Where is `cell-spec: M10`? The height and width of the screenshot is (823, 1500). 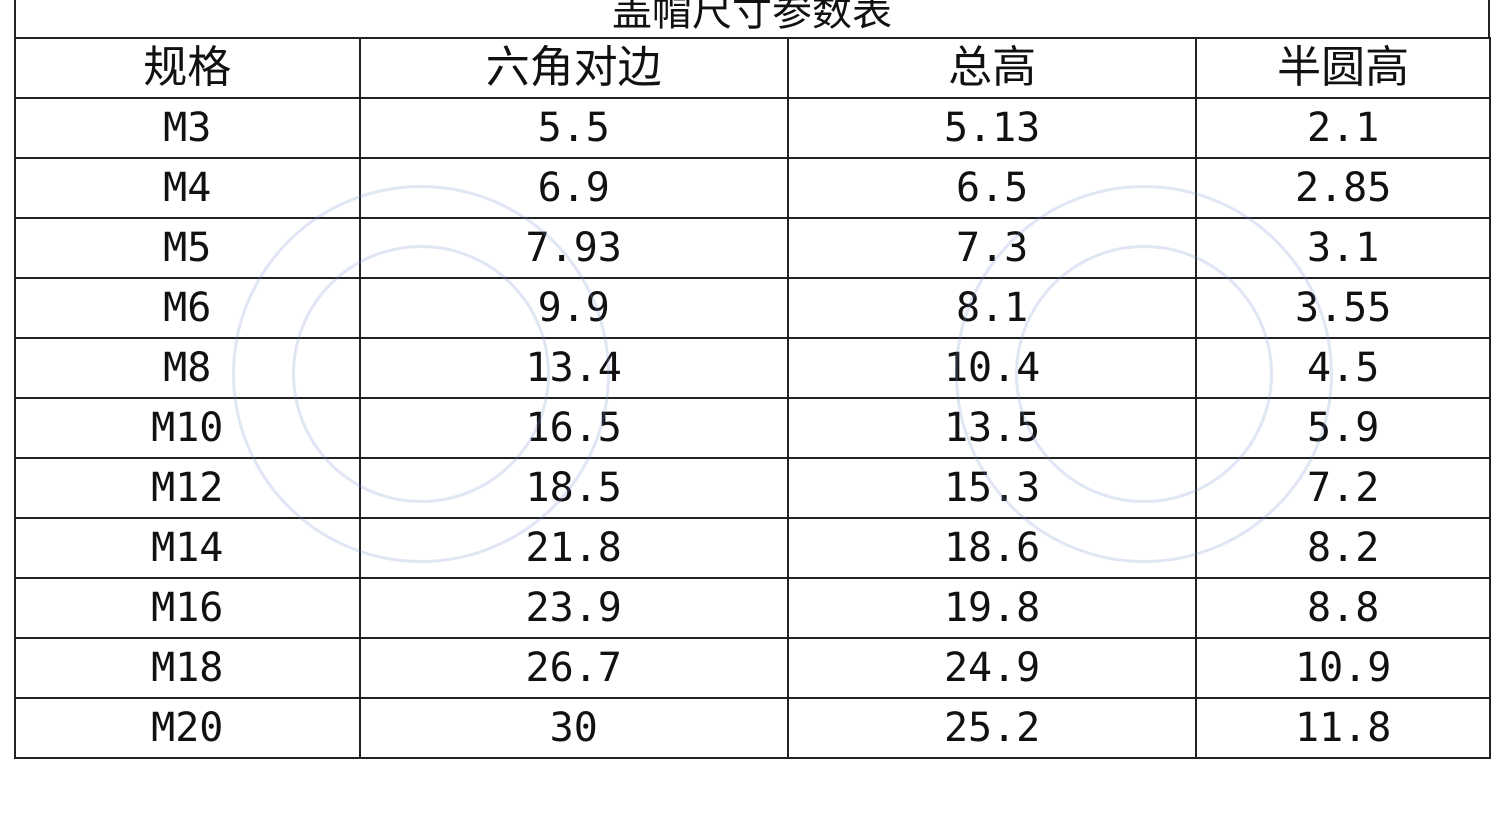
cell-spec: M10 is located at coordinates (187, 428).